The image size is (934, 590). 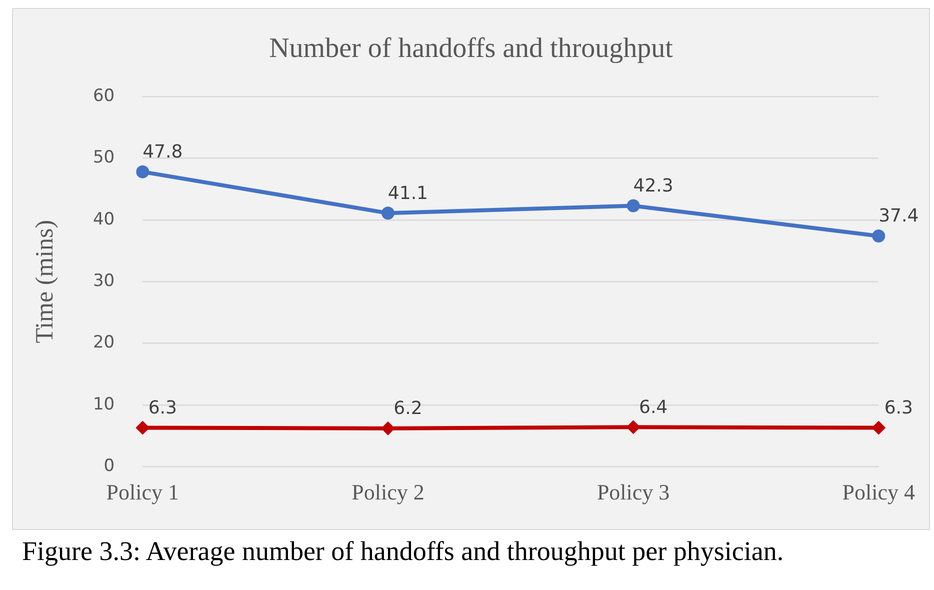 What do you see at coordinates (103, 404) in the screenshot?
I see `y-tick-label: 10` at bounding box center [103, 404].